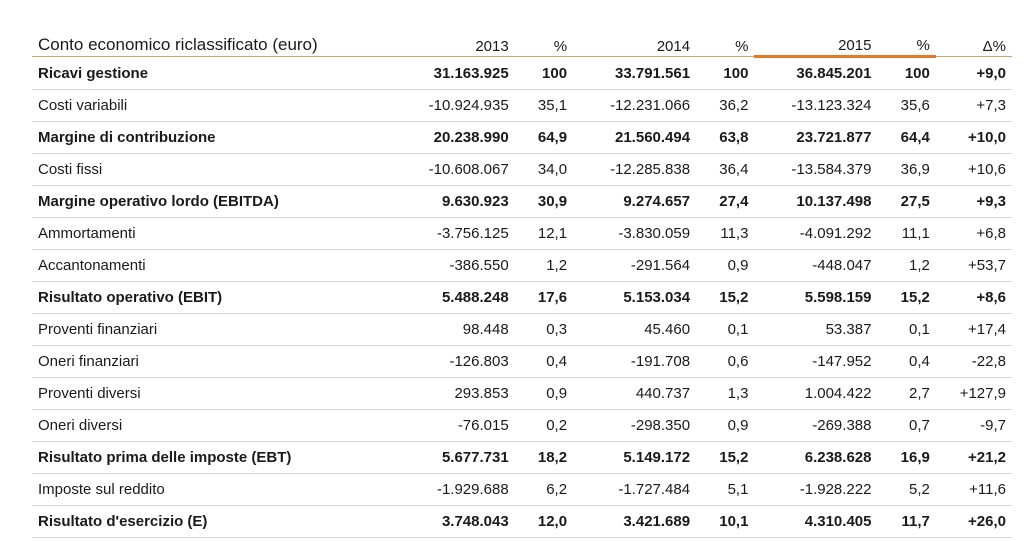 This screenshot has height=541, width=1033. I want to click on pct-2014: 10,1, so click(725, 521).